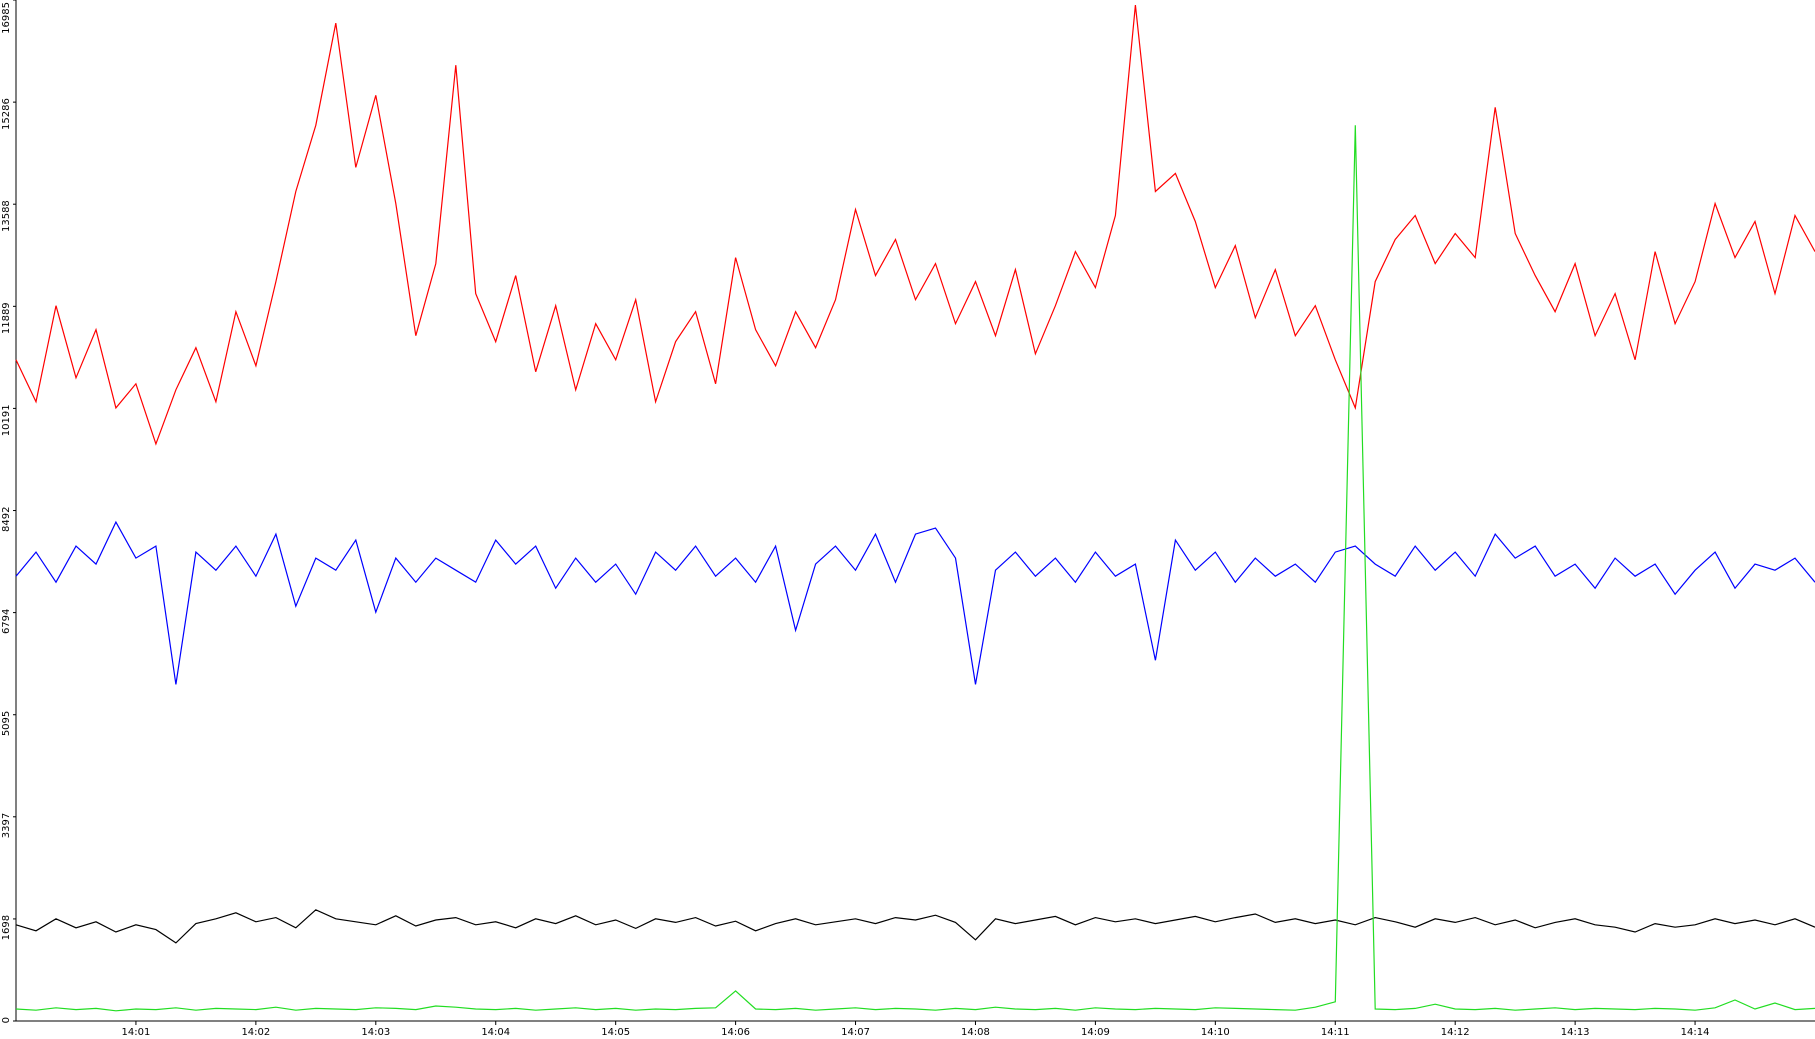 This screenshot has width=1815, height=1039. What do you see at coordinates (1455, 1032) in the screenshot?
I see `x-tick-label: 14:12` at bounding box center [1455, 1032].